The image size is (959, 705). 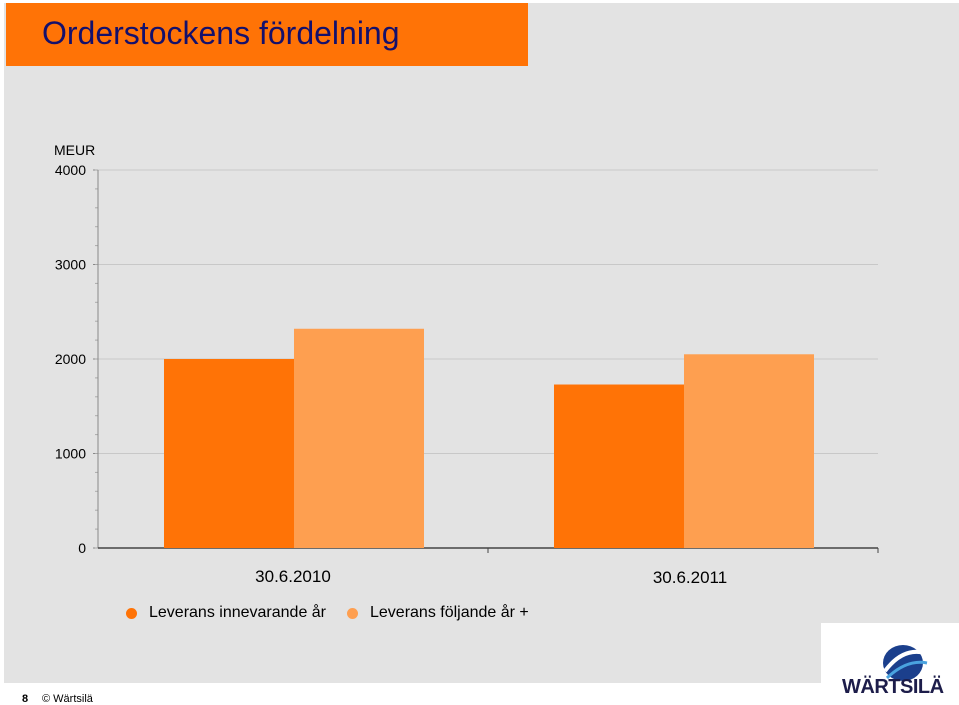 What do you see at coordinates (293, 576) in the screenshot?
I see `x-category-label: 30.6.2010` at bounding box center [293, 576].